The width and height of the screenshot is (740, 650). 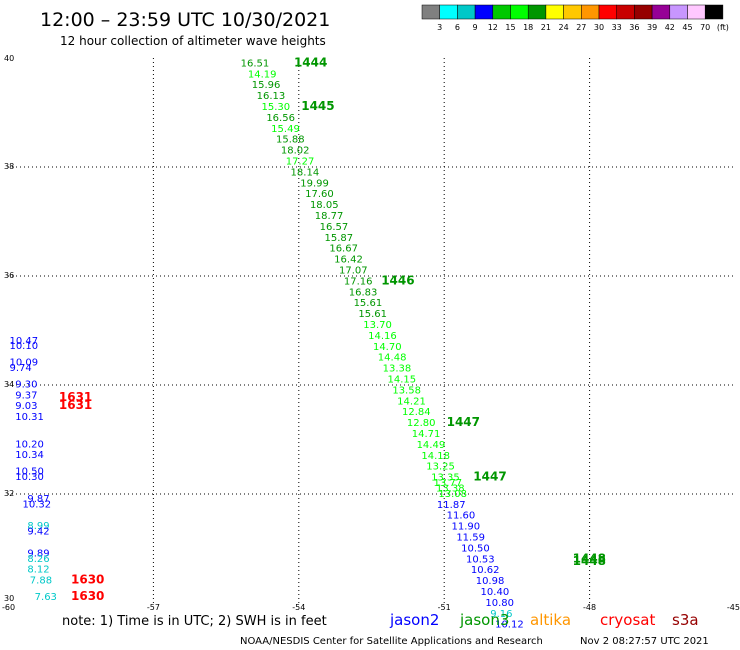 I want to click on jason2-wave-value: 9.89, so click(x=38, y=553).